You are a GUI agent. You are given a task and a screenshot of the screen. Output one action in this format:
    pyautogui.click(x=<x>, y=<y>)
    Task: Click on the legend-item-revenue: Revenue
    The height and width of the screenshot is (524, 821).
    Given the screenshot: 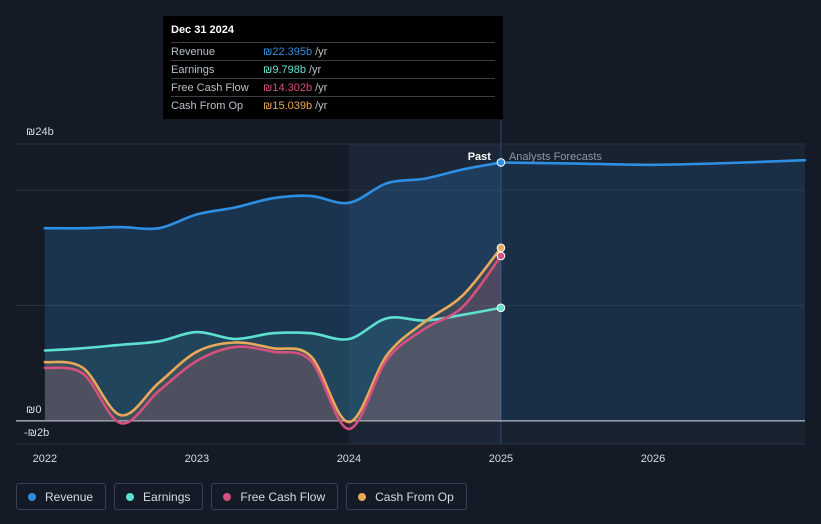 What is the action you would take?
    pyautogui.click(x=61, y=496)
    